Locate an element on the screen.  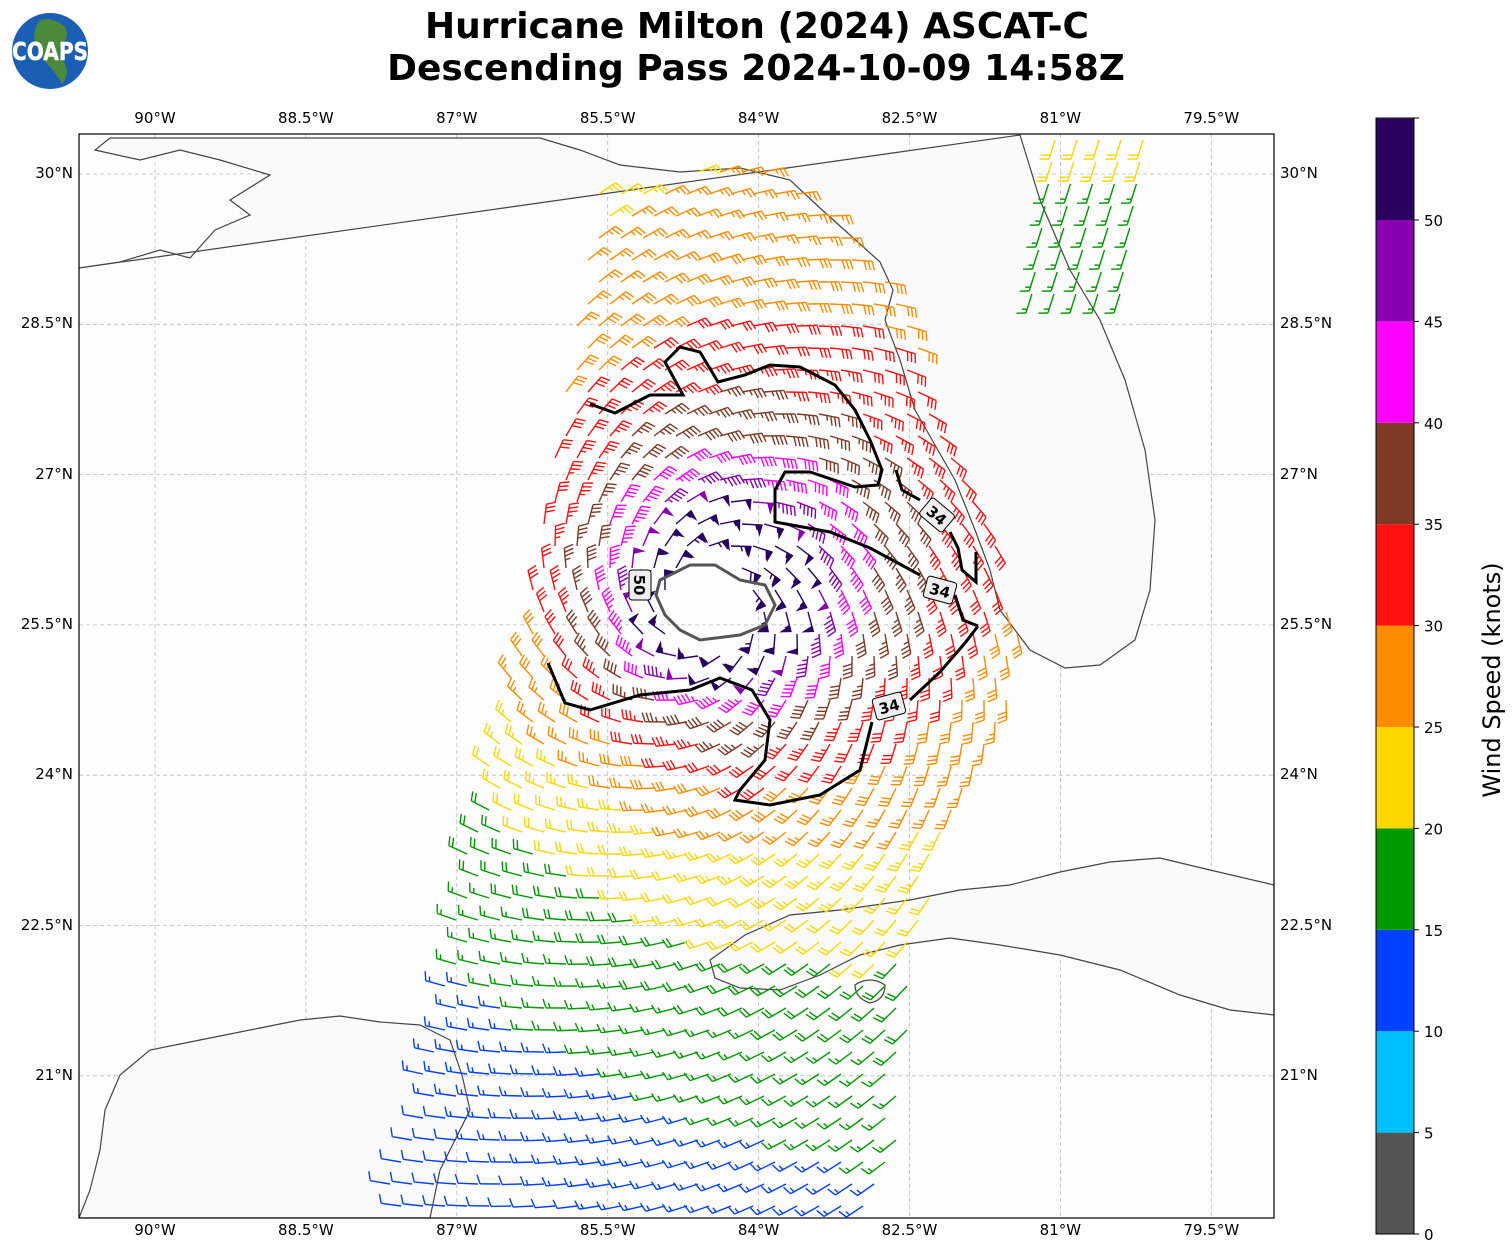
colorbar-tick-label: 30 is located at coordinates (1433, 627).